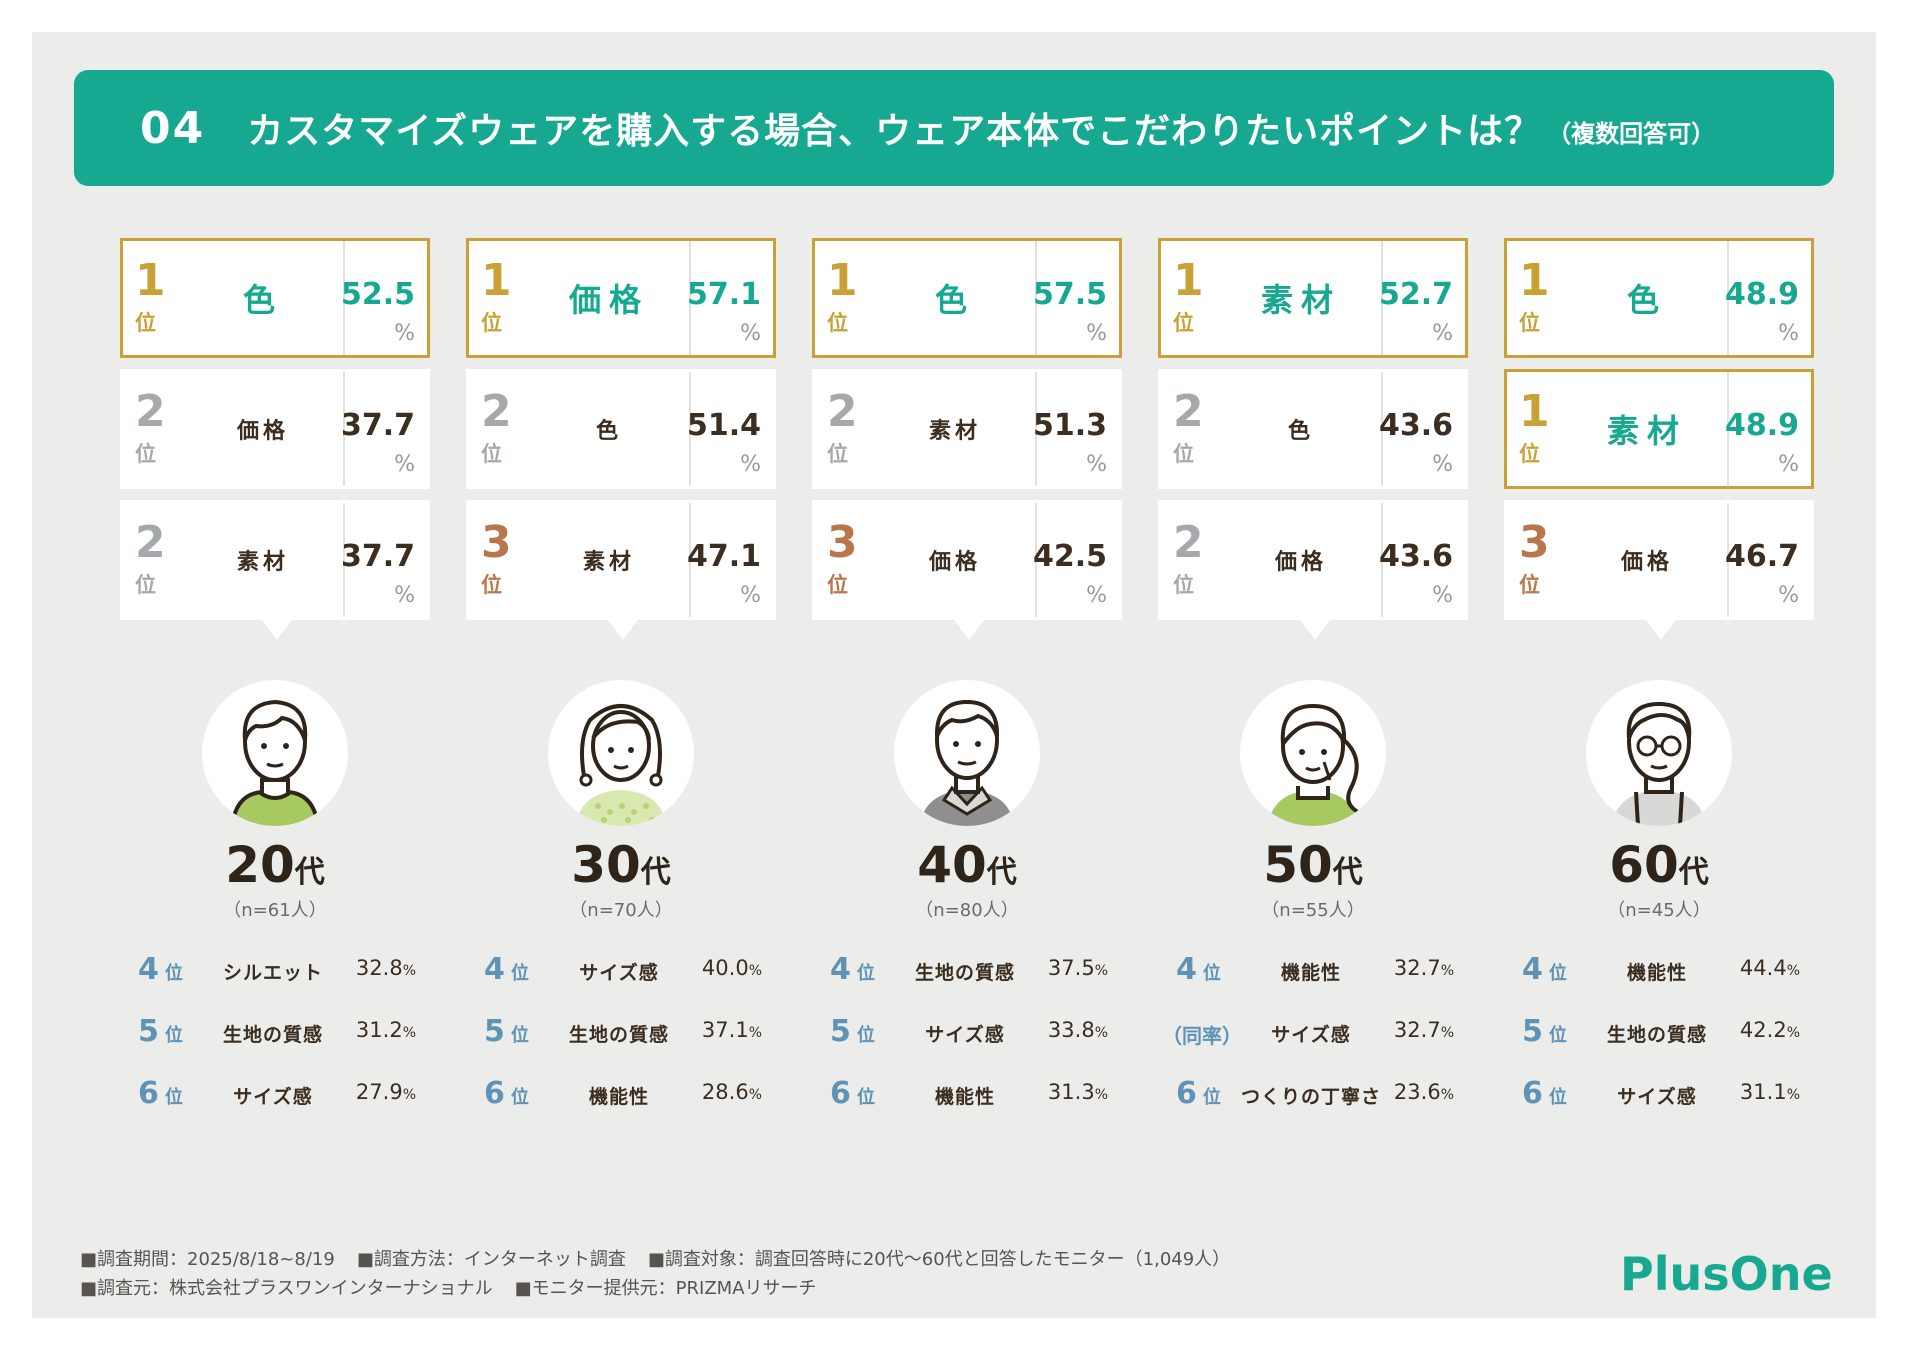 The height and width of the screenshot is (1350, 1908). What do you see at coordinates (275, 429) in the screenshot?
I see `top-rank-card: 2 位 価格 37.7 %` at bounding box center [275, 429].